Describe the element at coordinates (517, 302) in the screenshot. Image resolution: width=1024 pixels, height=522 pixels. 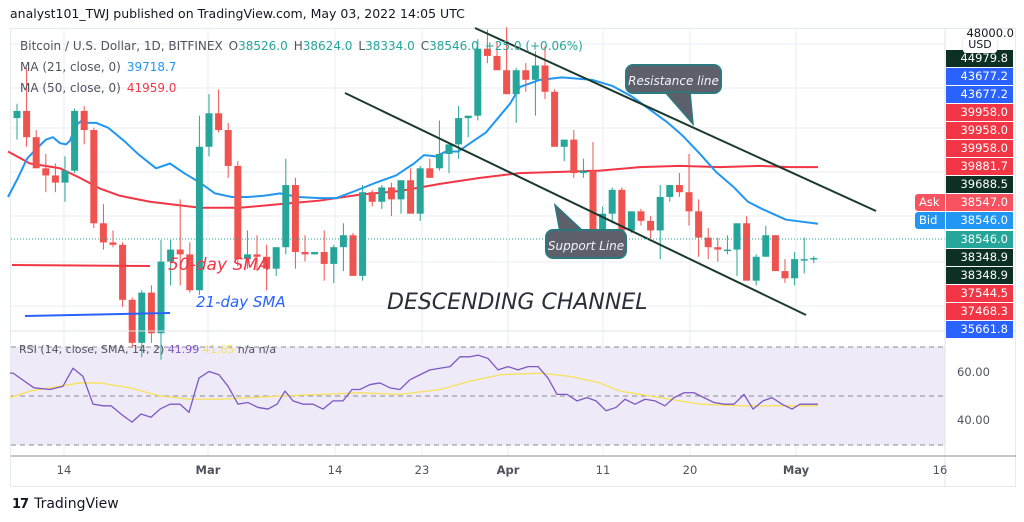
I see `descending-channel-annotation: DESCENDING CHANNEL` at that location.